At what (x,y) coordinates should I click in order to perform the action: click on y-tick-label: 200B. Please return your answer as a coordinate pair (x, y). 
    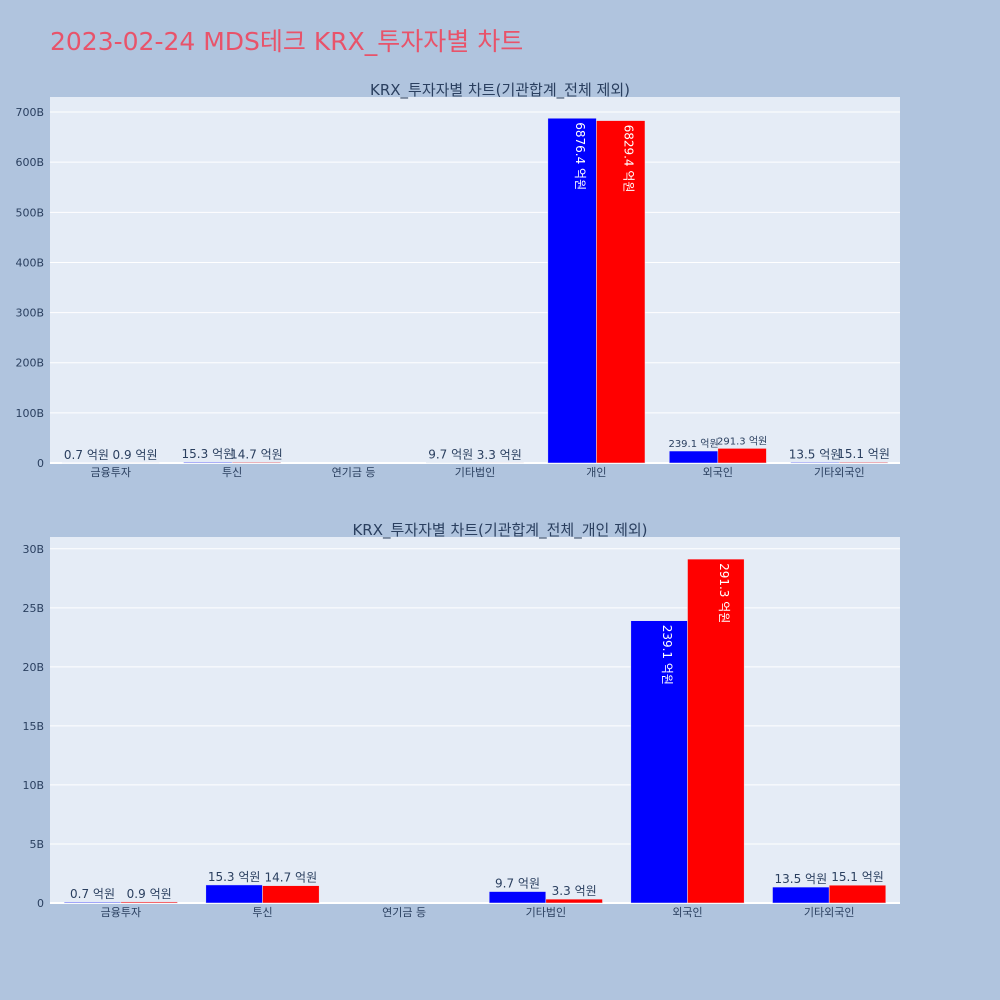
    Looking at the image, I should click on (29, 363).